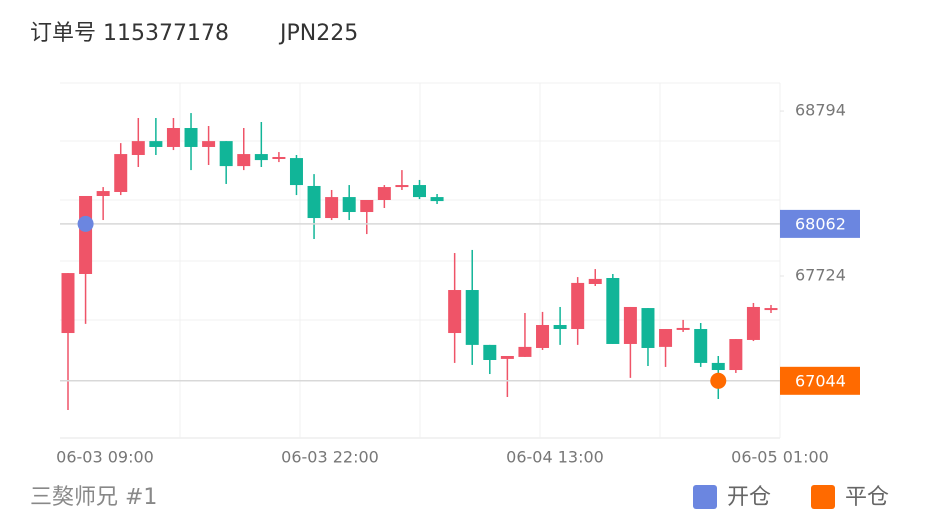 The image size is (930, 528). I want to click on author: 三獒师兄 #1, so click(93, 497).